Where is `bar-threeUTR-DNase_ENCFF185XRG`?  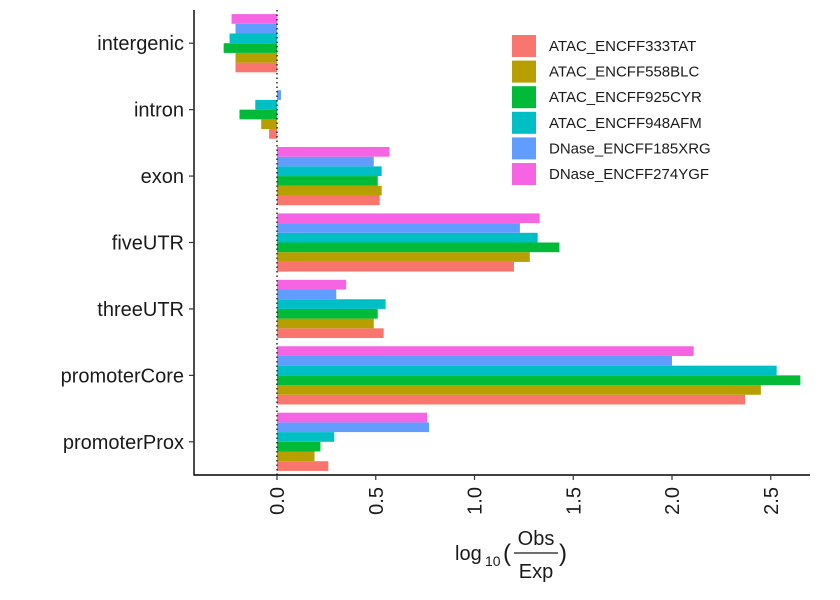 bar-threeUTR-DNase_ENCFF185XRG is located at coordinates (307, 294).